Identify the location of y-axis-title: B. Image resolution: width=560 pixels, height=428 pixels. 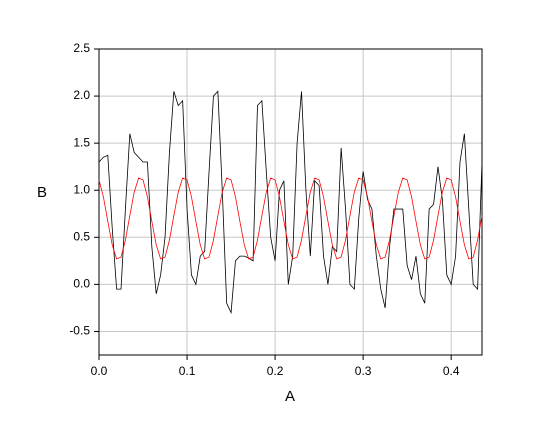
(42, 192).